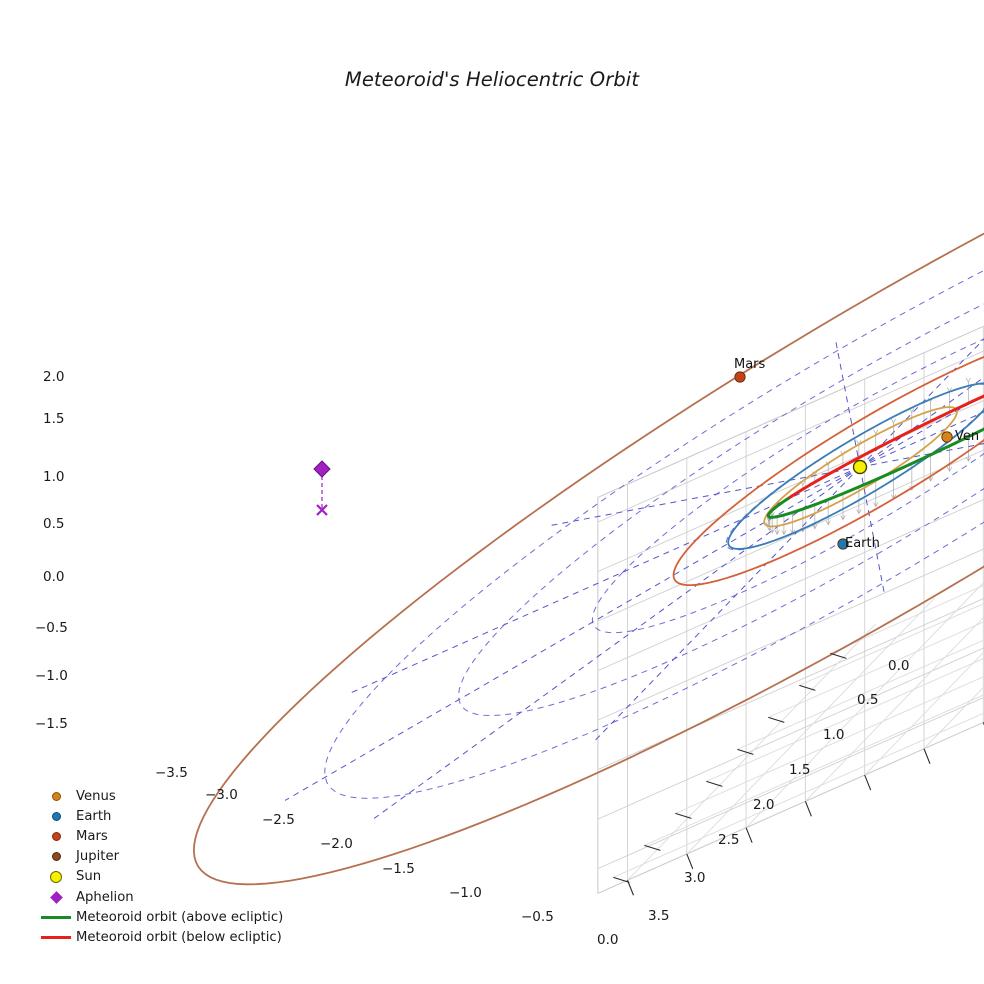 This screenshot has width=984, height=984. Describe the element at coordinates (164, 877) in the screenshot. I see `legend-item: Sun` at that location.